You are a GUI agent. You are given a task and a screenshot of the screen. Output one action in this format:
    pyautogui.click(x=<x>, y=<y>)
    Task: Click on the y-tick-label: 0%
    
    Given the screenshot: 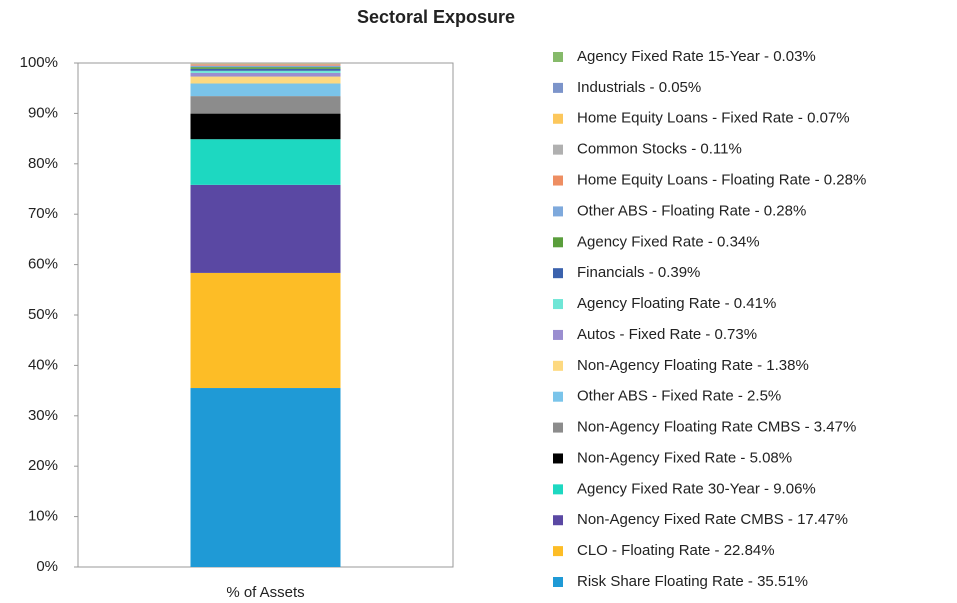 What is the action you would take?
    pyautogui.click(x=47, y=566)
    